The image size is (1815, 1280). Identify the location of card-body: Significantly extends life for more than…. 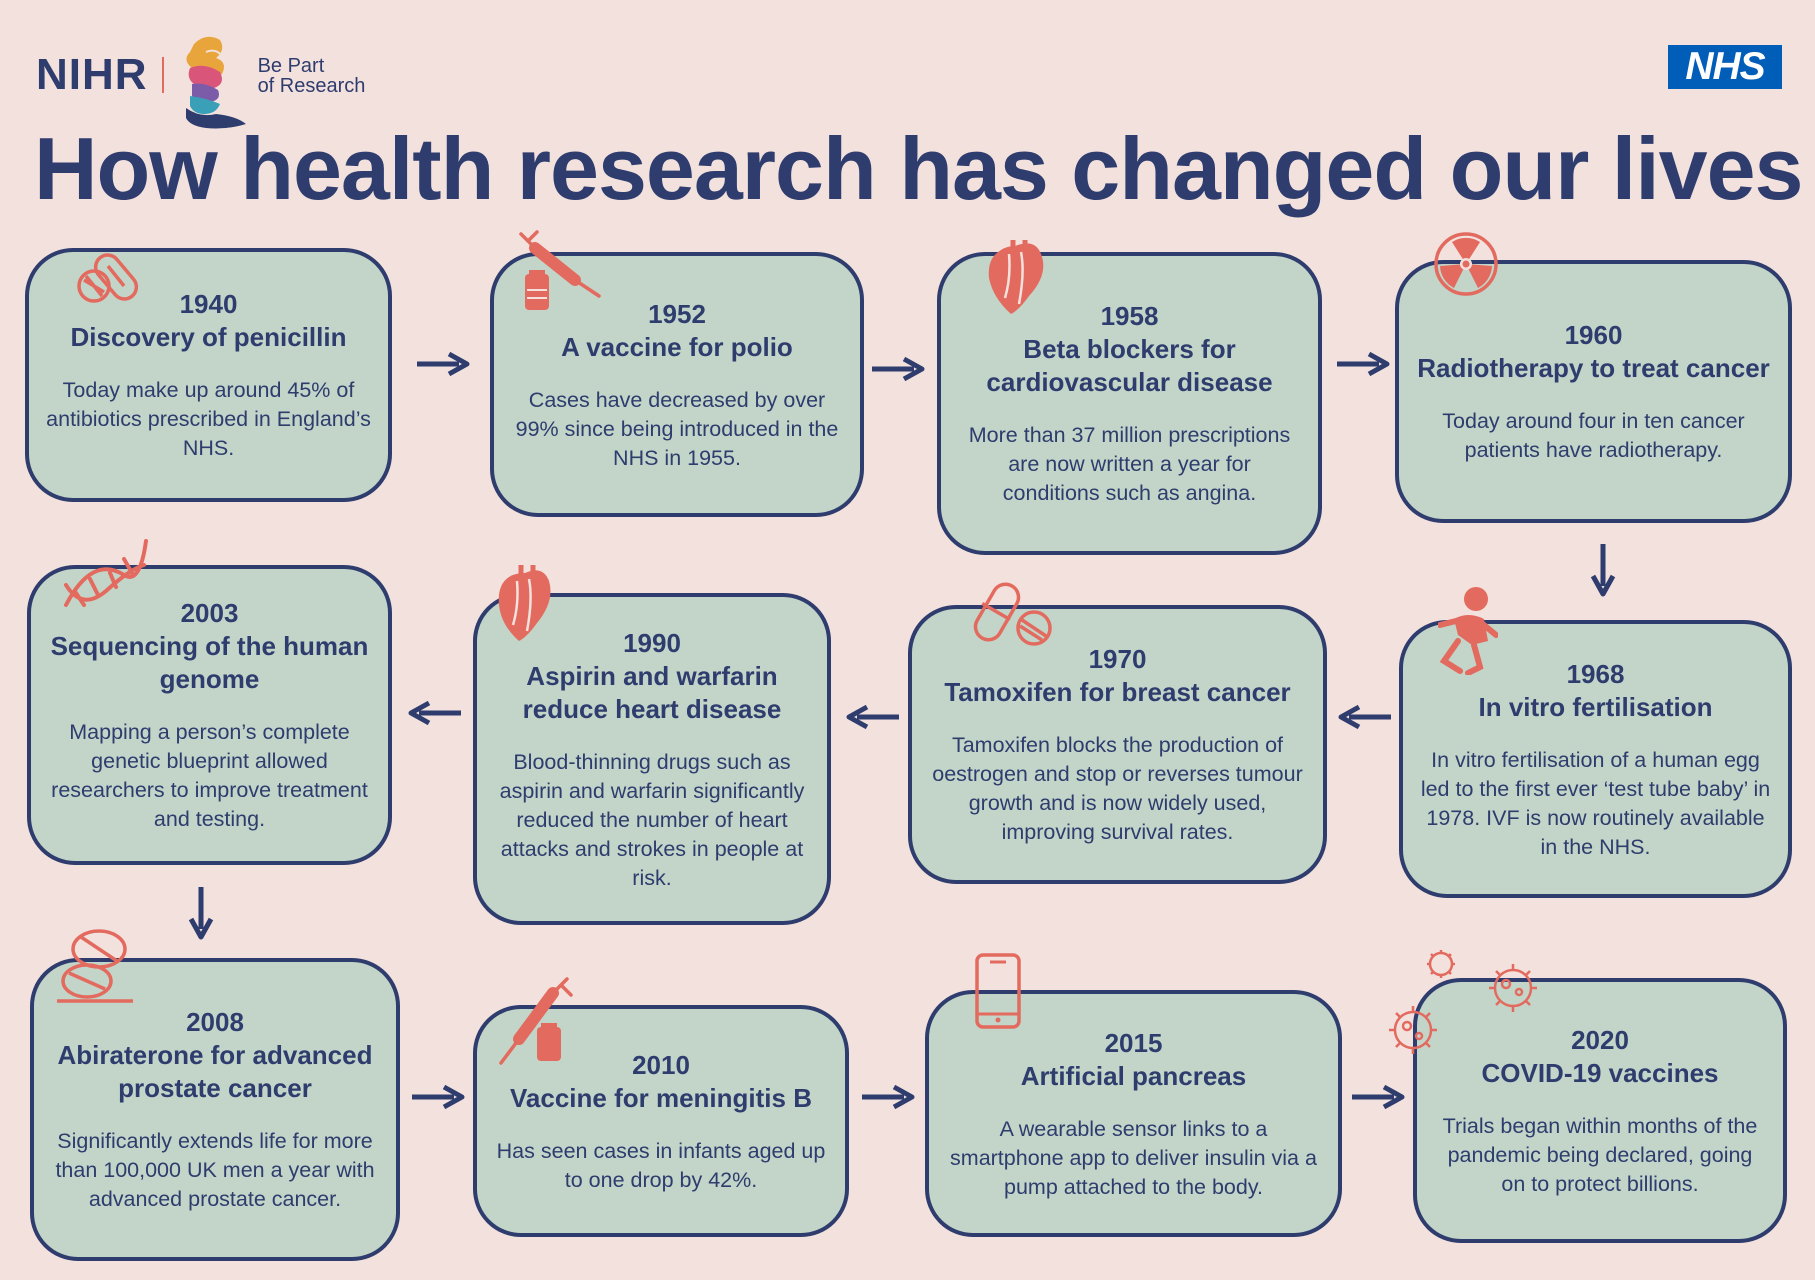
(215, 1170).